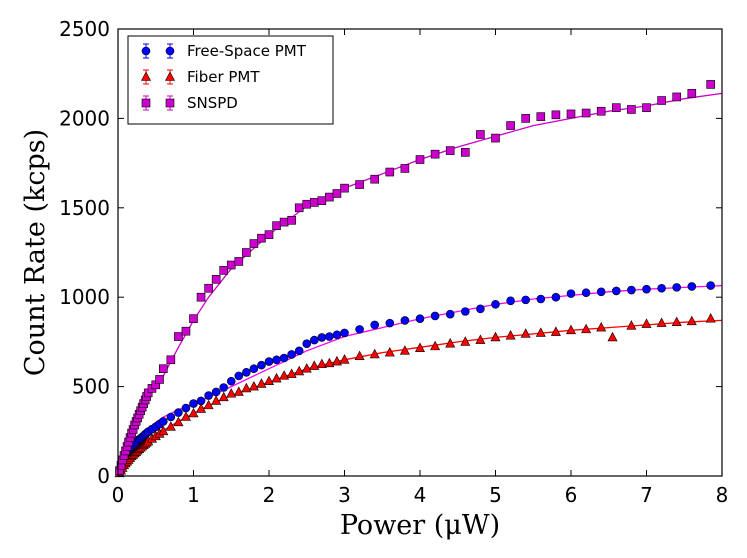 The width and height of the screenshot is (747, 558). Describe the element at coordinates (84, 297) in the screenshot. I see `y-tick-label: 1000` at that location.